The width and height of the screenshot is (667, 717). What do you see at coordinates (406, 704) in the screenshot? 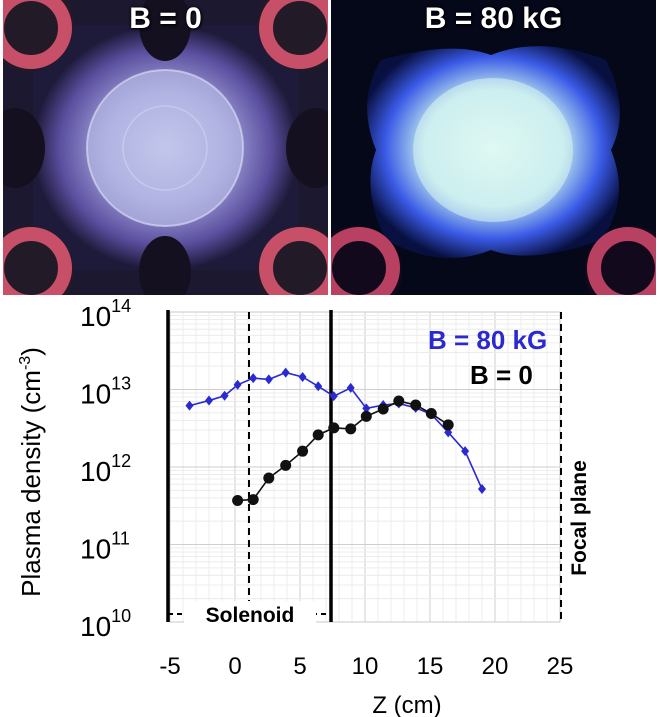
I see `x-axis-label: Z (cm)` at bounding box center [406, 704].